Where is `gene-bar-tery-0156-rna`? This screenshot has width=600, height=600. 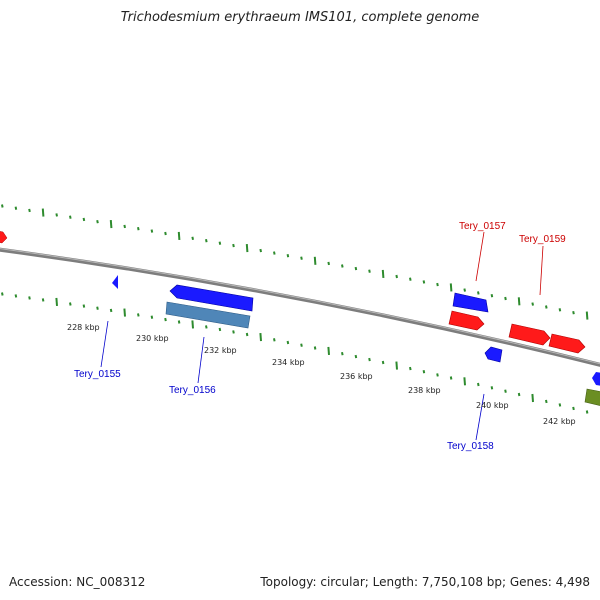
gene-bar-tery-0156-rna is located at coordinates (208, 315).